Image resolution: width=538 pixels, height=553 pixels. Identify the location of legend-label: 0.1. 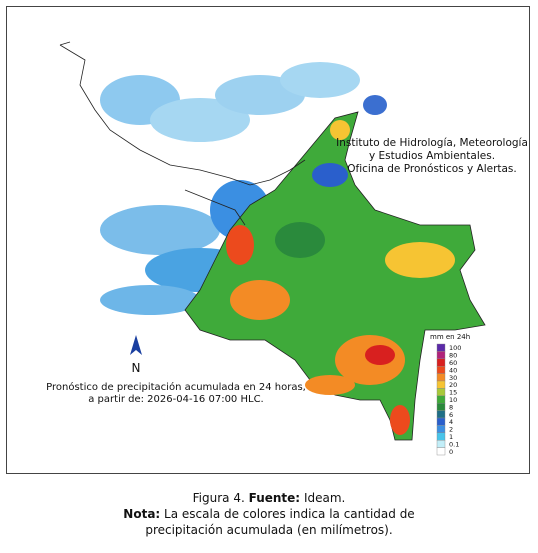
(454, 444).